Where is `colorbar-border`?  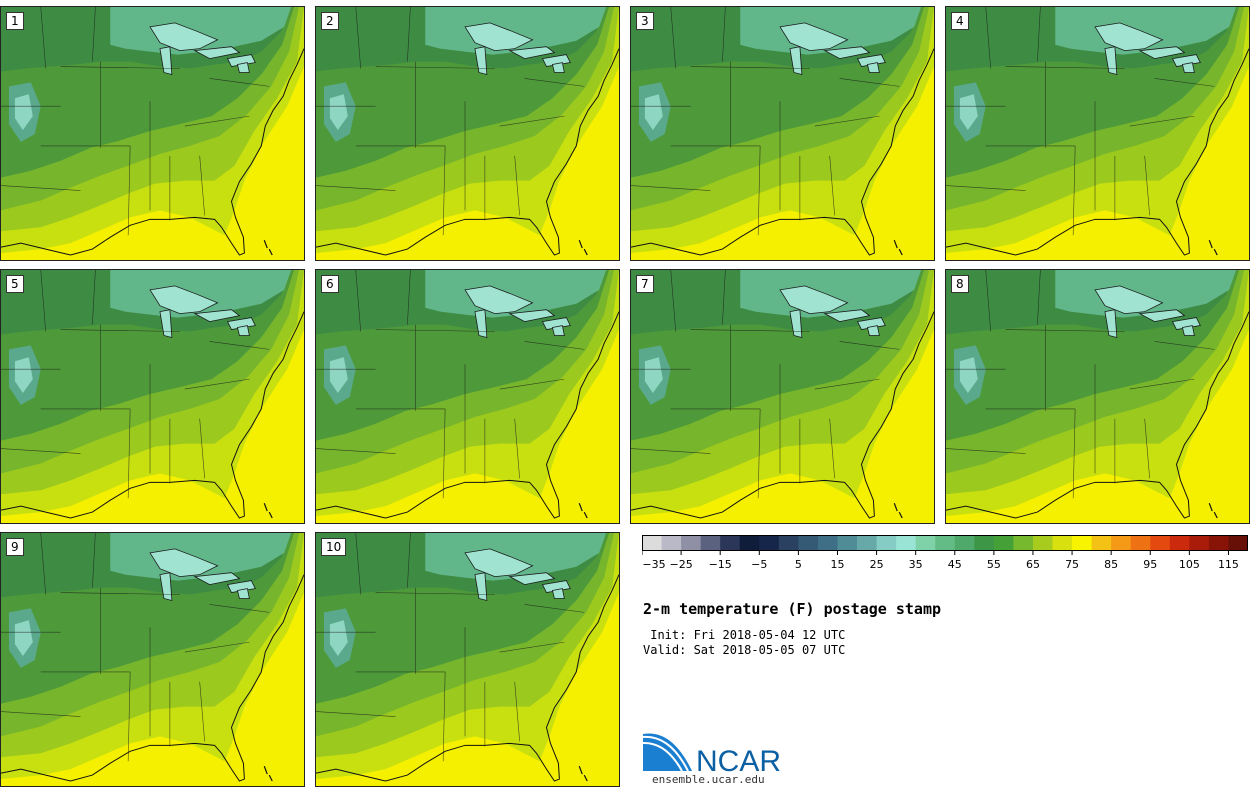
colorbar-border is located at coordinates (945, 543).